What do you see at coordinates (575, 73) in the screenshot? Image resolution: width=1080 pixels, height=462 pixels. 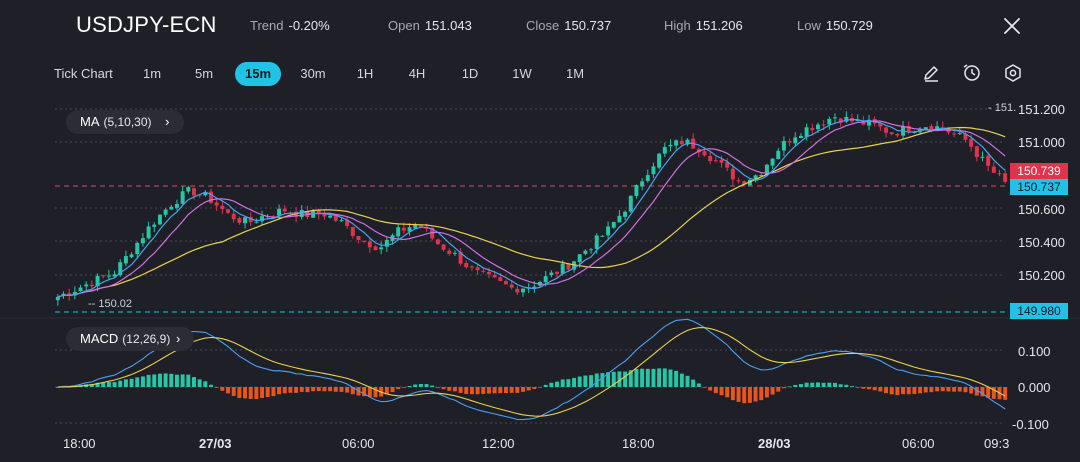 I see `tf-1m-month: 1M` at bounding box center [575, 73].